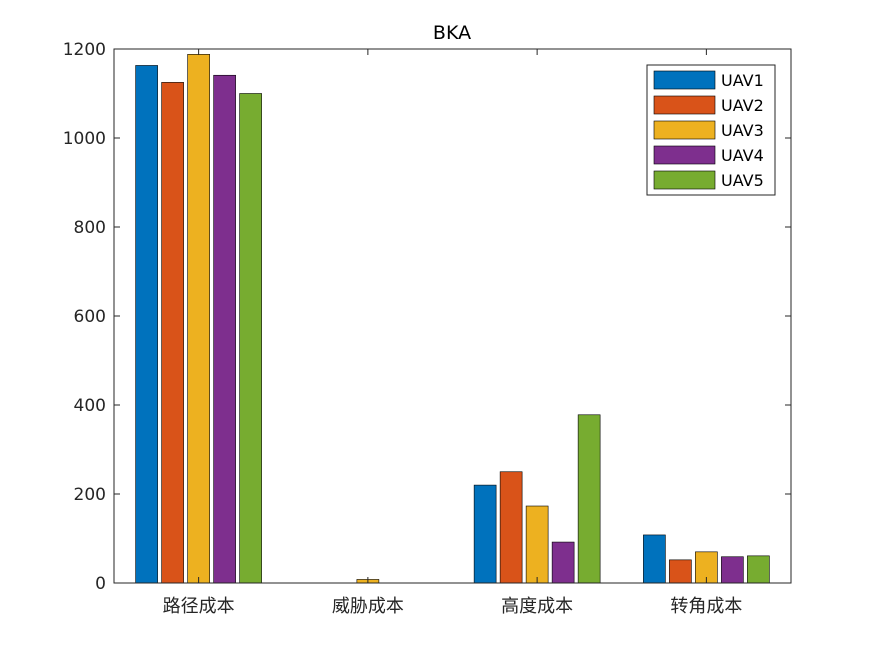  I want to click on y-tick-label: 600, so click(90, 317).